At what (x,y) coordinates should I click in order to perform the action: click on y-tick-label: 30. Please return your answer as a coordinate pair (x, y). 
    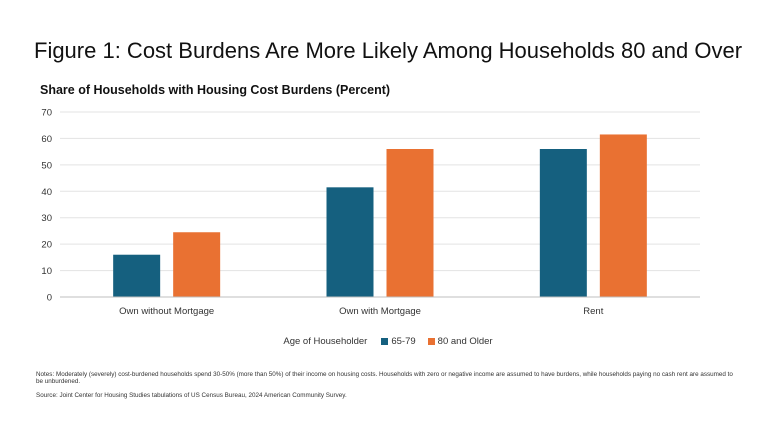
    Looking at the image, I should click on (46, 218).